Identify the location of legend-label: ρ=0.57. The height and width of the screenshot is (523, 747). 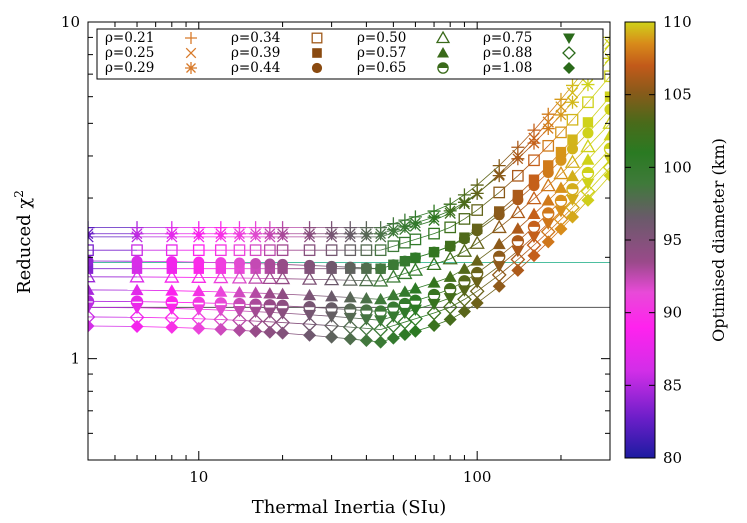
(381, 53).